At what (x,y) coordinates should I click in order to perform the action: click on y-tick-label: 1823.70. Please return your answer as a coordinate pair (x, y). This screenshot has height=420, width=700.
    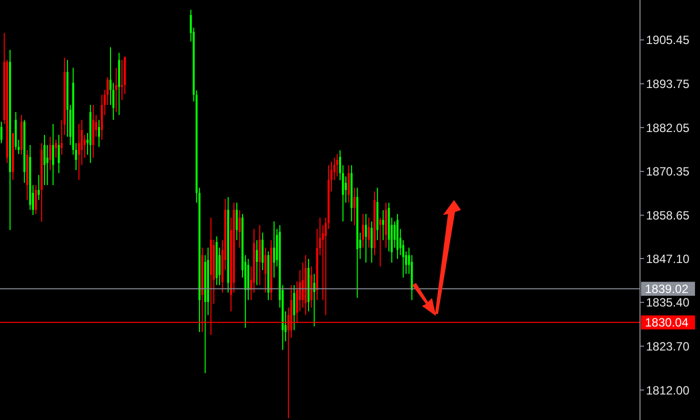
    Looking at the image, I should click on (668, 346).